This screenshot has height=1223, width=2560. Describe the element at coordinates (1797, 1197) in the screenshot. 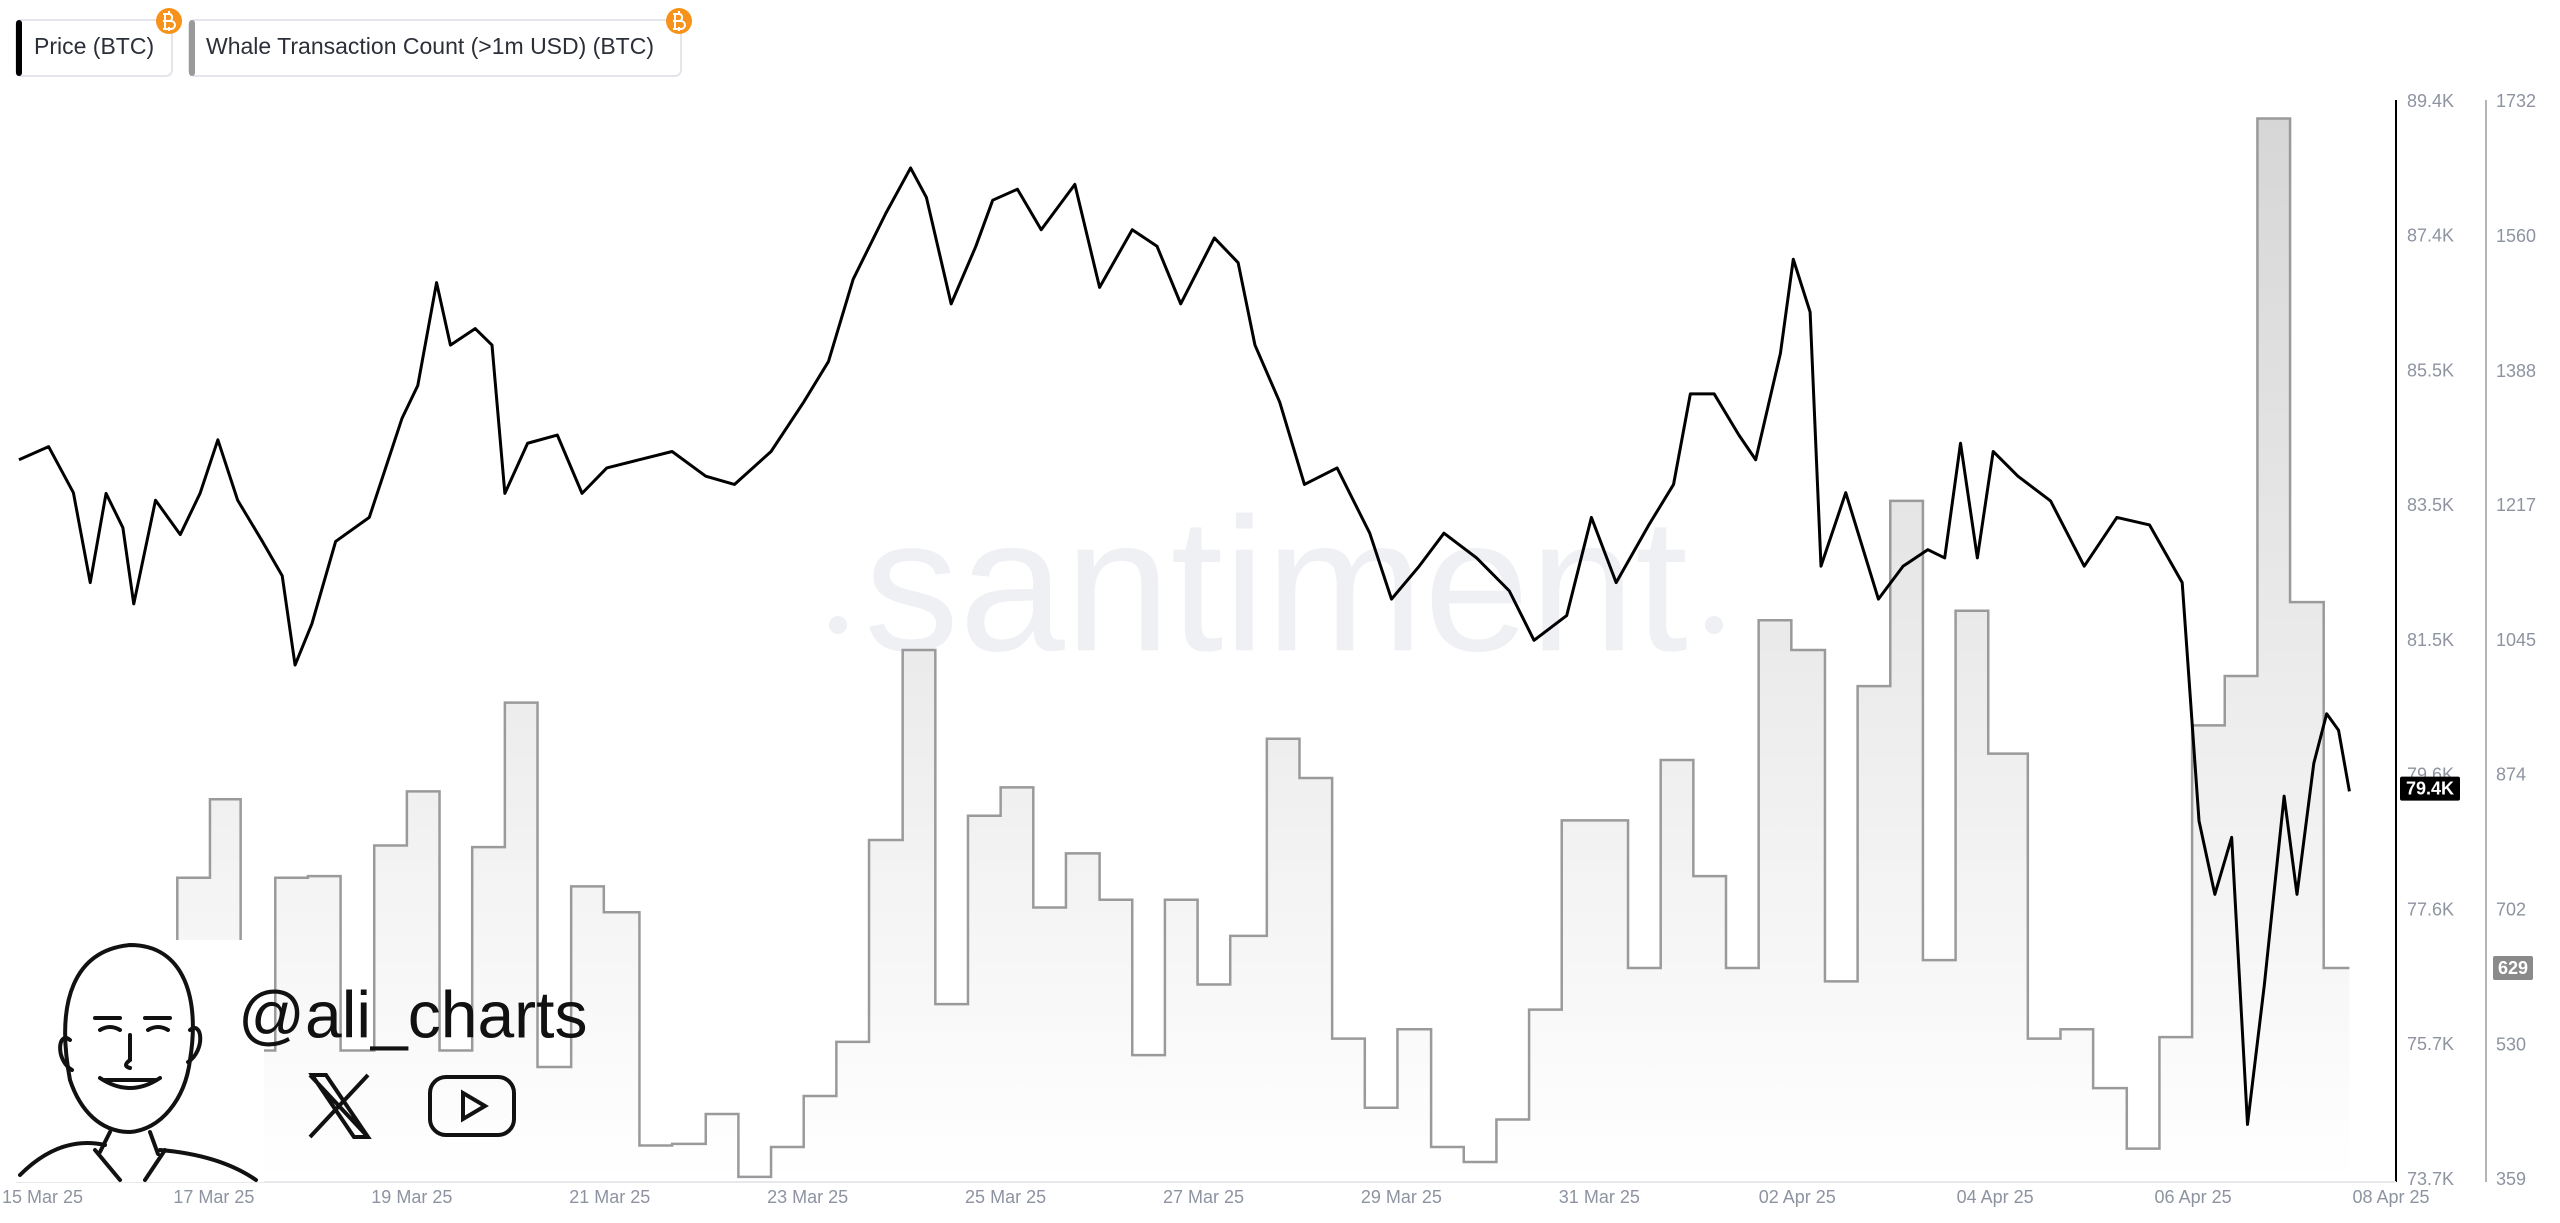

I see `x-tick-label: 02 Apr 25` at that location.